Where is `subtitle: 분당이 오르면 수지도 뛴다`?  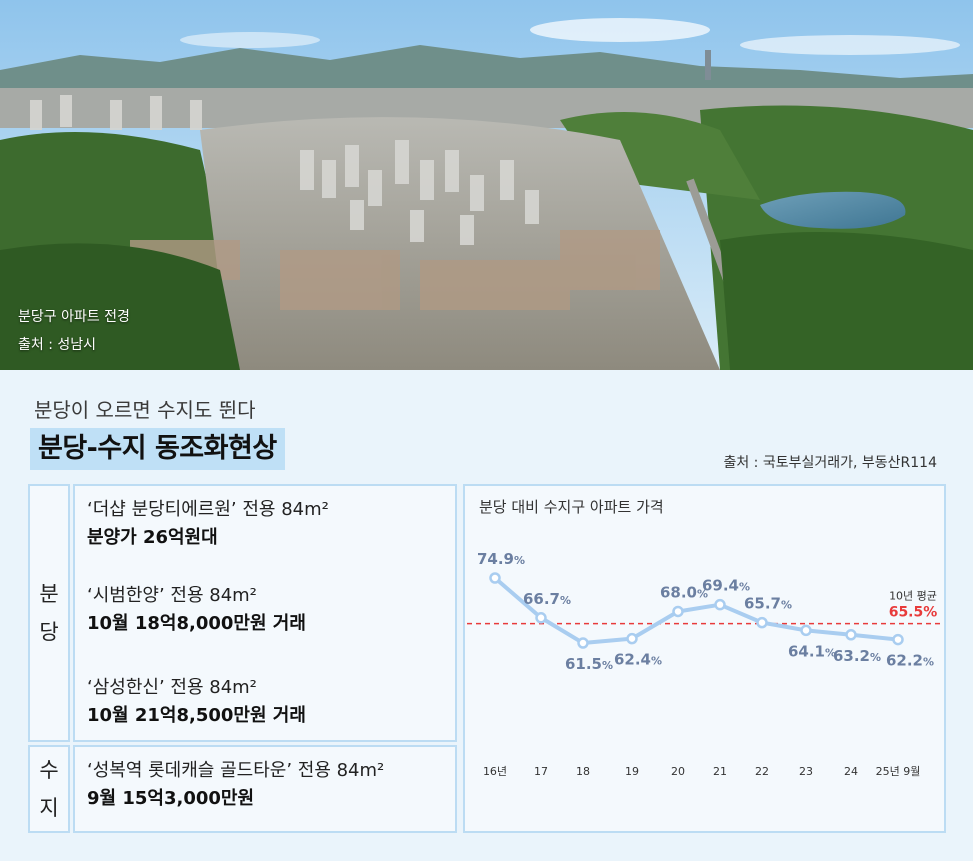
subtitle: 분당이 오르면 수지도 뛴다 is located at coordinates (145, 410).